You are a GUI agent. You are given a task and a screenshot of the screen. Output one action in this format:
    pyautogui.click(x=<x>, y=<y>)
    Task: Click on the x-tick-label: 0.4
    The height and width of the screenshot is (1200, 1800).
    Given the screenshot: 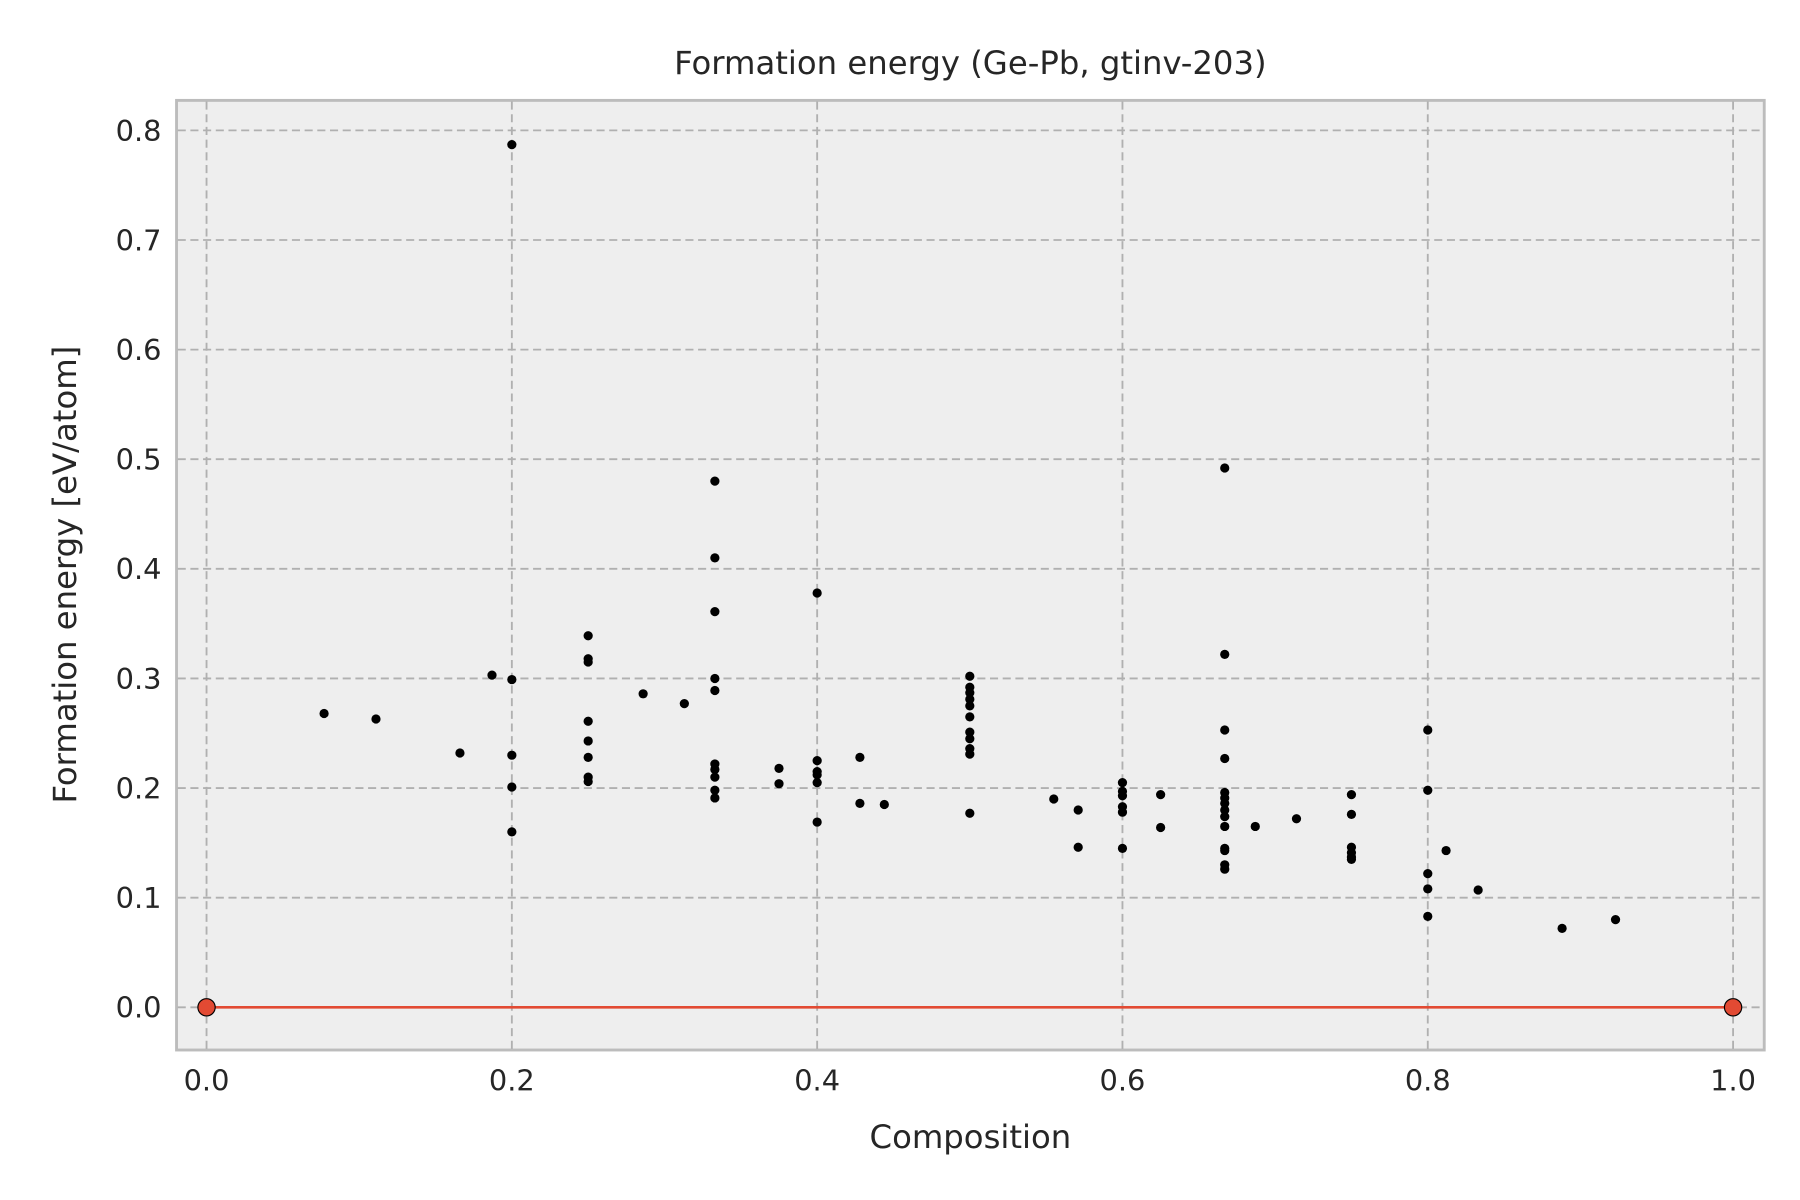 What is the action you would take?
    pyautogui.click(x=817, y=1080)
    